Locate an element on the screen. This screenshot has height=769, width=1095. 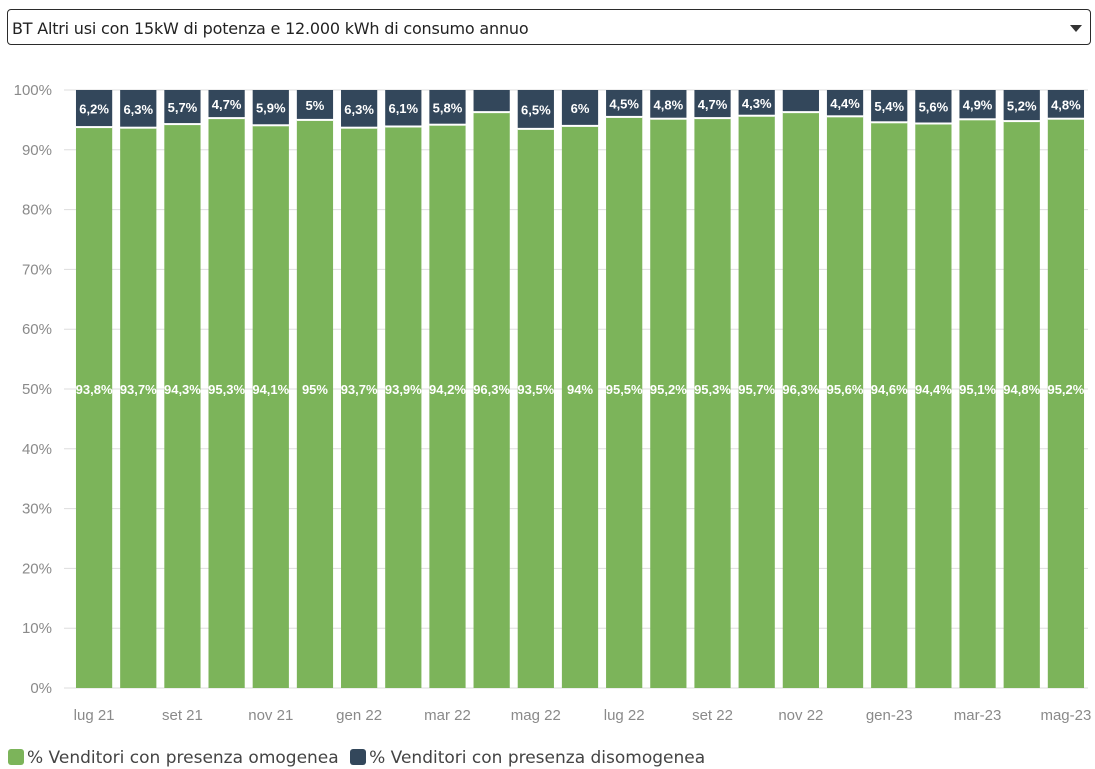
x-tick-label: lug 21 is located at coordinates (94, 715).